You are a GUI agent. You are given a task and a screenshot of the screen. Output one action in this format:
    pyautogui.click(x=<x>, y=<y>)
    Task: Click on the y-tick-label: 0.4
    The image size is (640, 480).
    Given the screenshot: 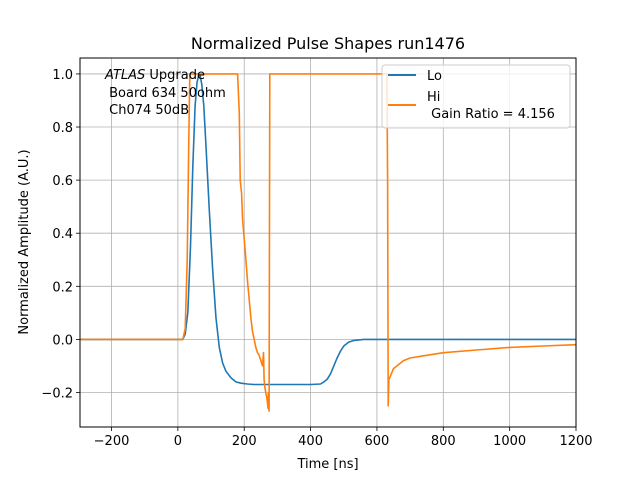 What is the action you would take?
    pyautogui.click(x=62, y=234)
    